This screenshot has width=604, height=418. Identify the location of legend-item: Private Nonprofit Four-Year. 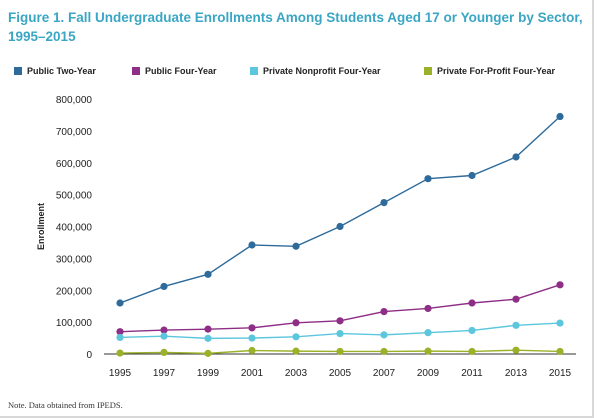
(315, 71).